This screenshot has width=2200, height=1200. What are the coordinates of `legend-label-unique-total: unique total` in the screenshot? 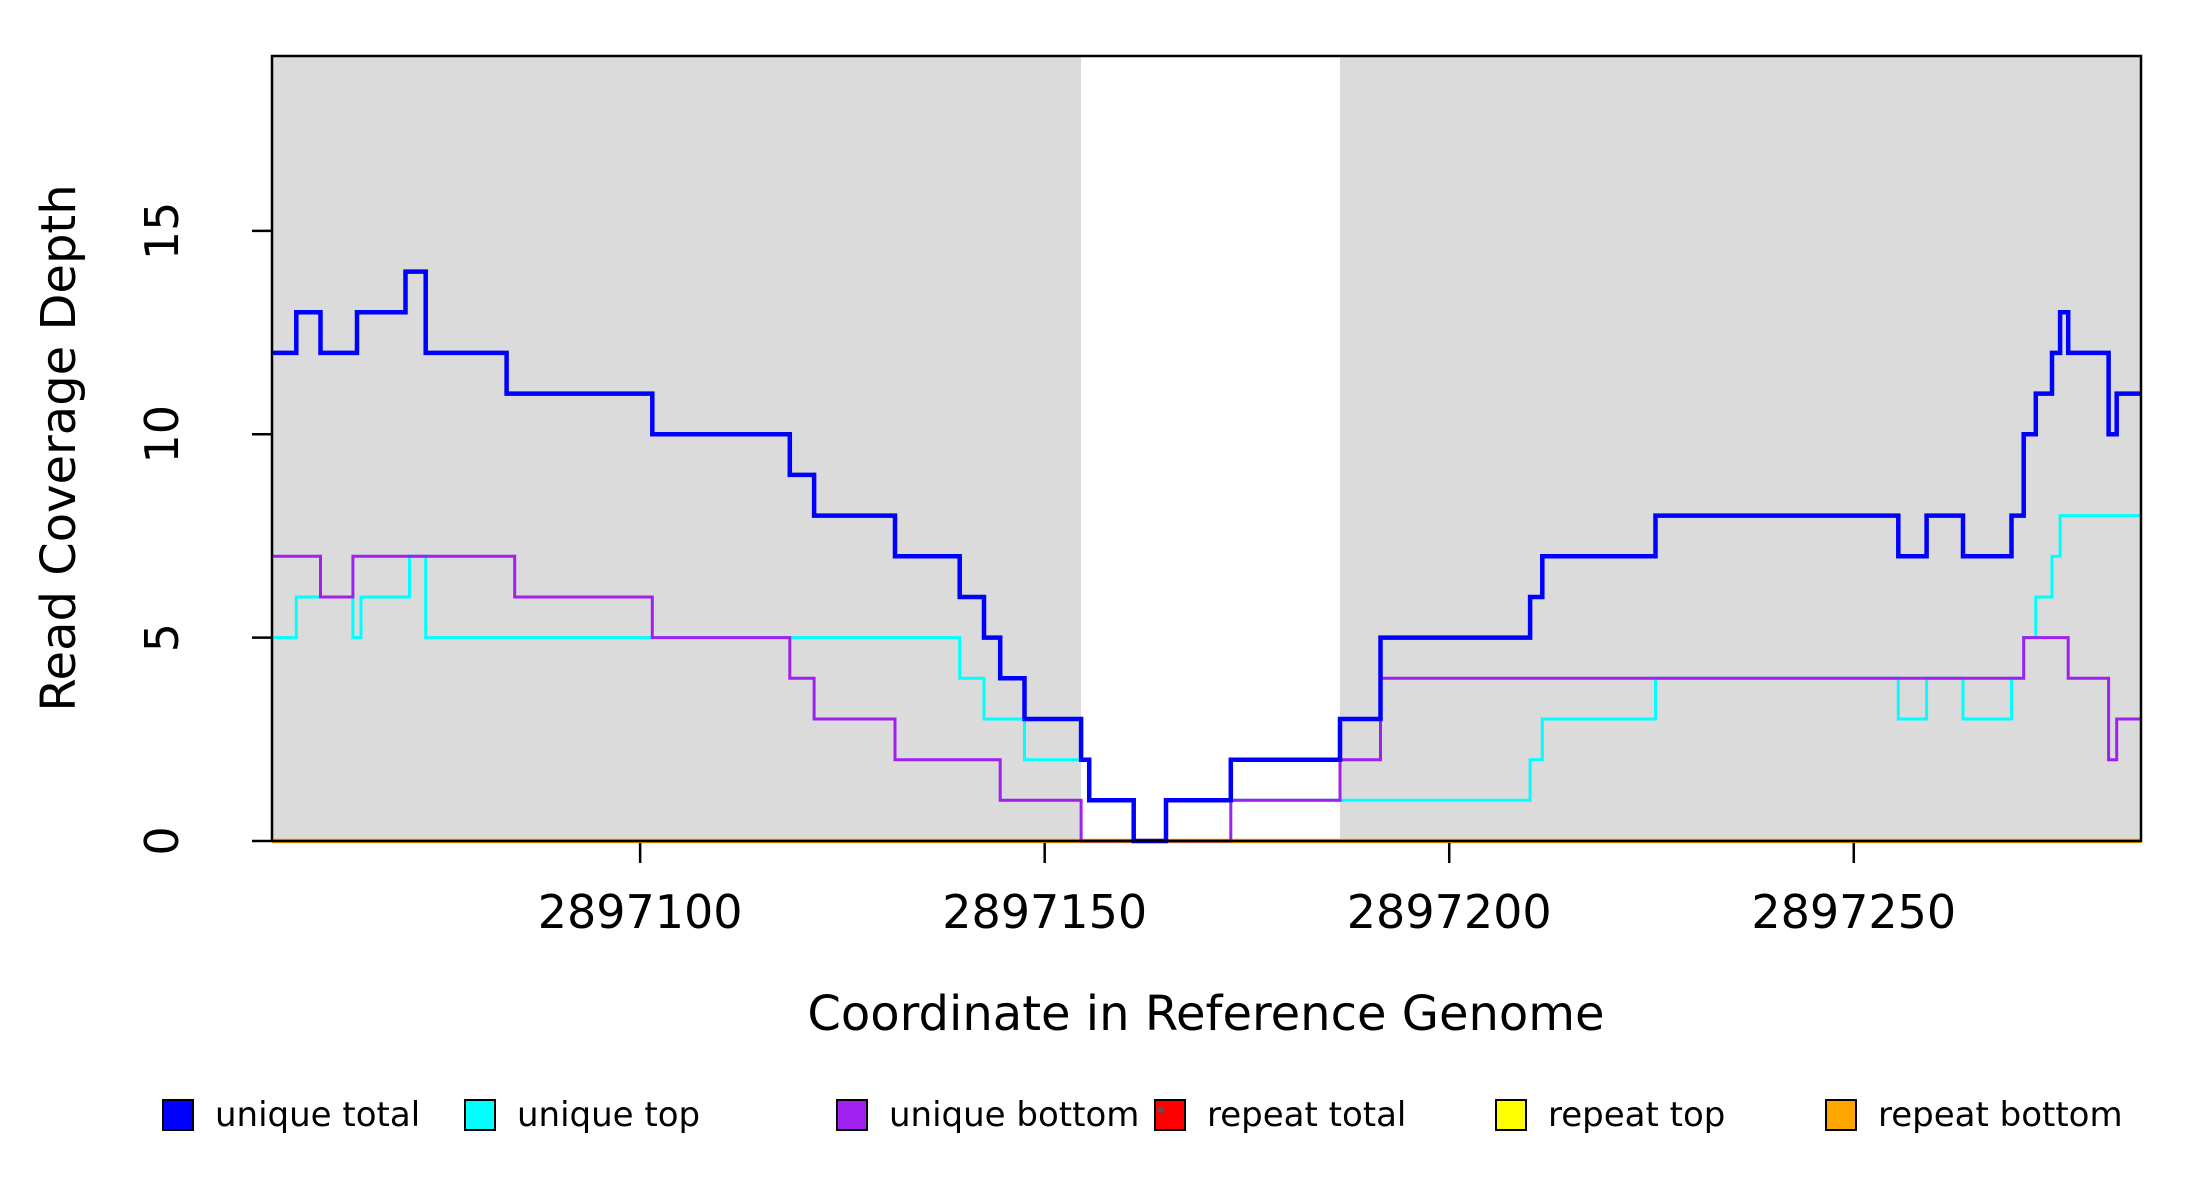 It's located at (317, 1115).